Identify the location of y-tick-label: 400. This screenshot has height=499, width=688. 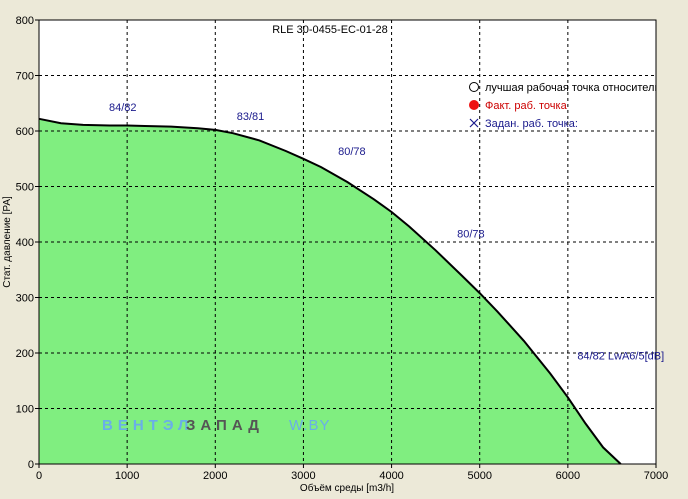
(25, 243).